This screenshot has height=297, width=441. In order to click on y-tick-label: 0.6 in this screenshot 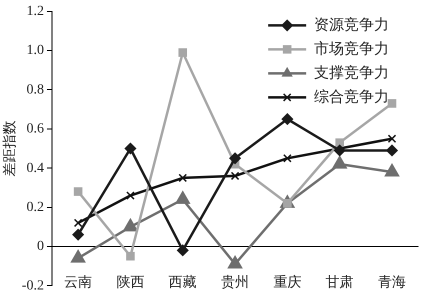, I will do `click(35, 129)`.